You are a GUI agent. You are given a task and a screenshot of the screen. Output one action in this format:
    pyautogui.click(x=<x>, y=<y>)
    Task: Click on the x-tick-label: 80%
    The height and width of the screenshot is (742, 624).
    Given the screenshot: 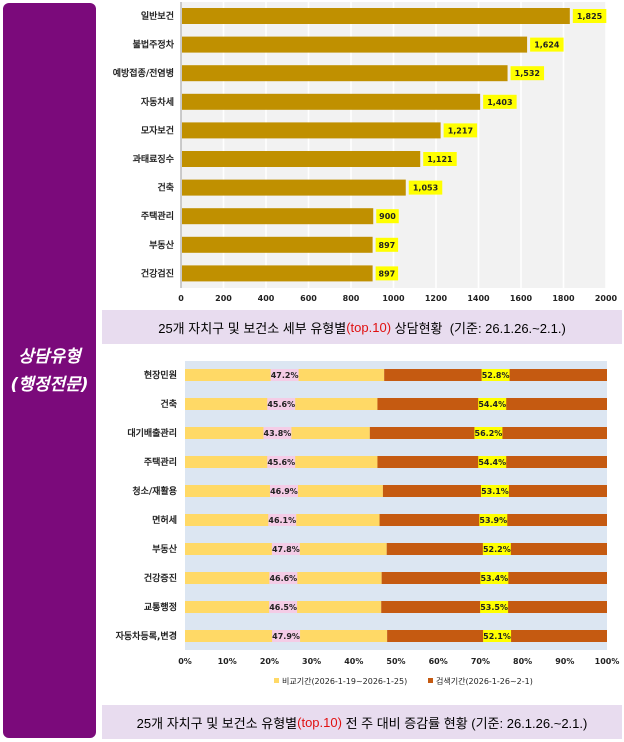 What is the action you would take?
    pyautogui.click(x=522, y=661)
    